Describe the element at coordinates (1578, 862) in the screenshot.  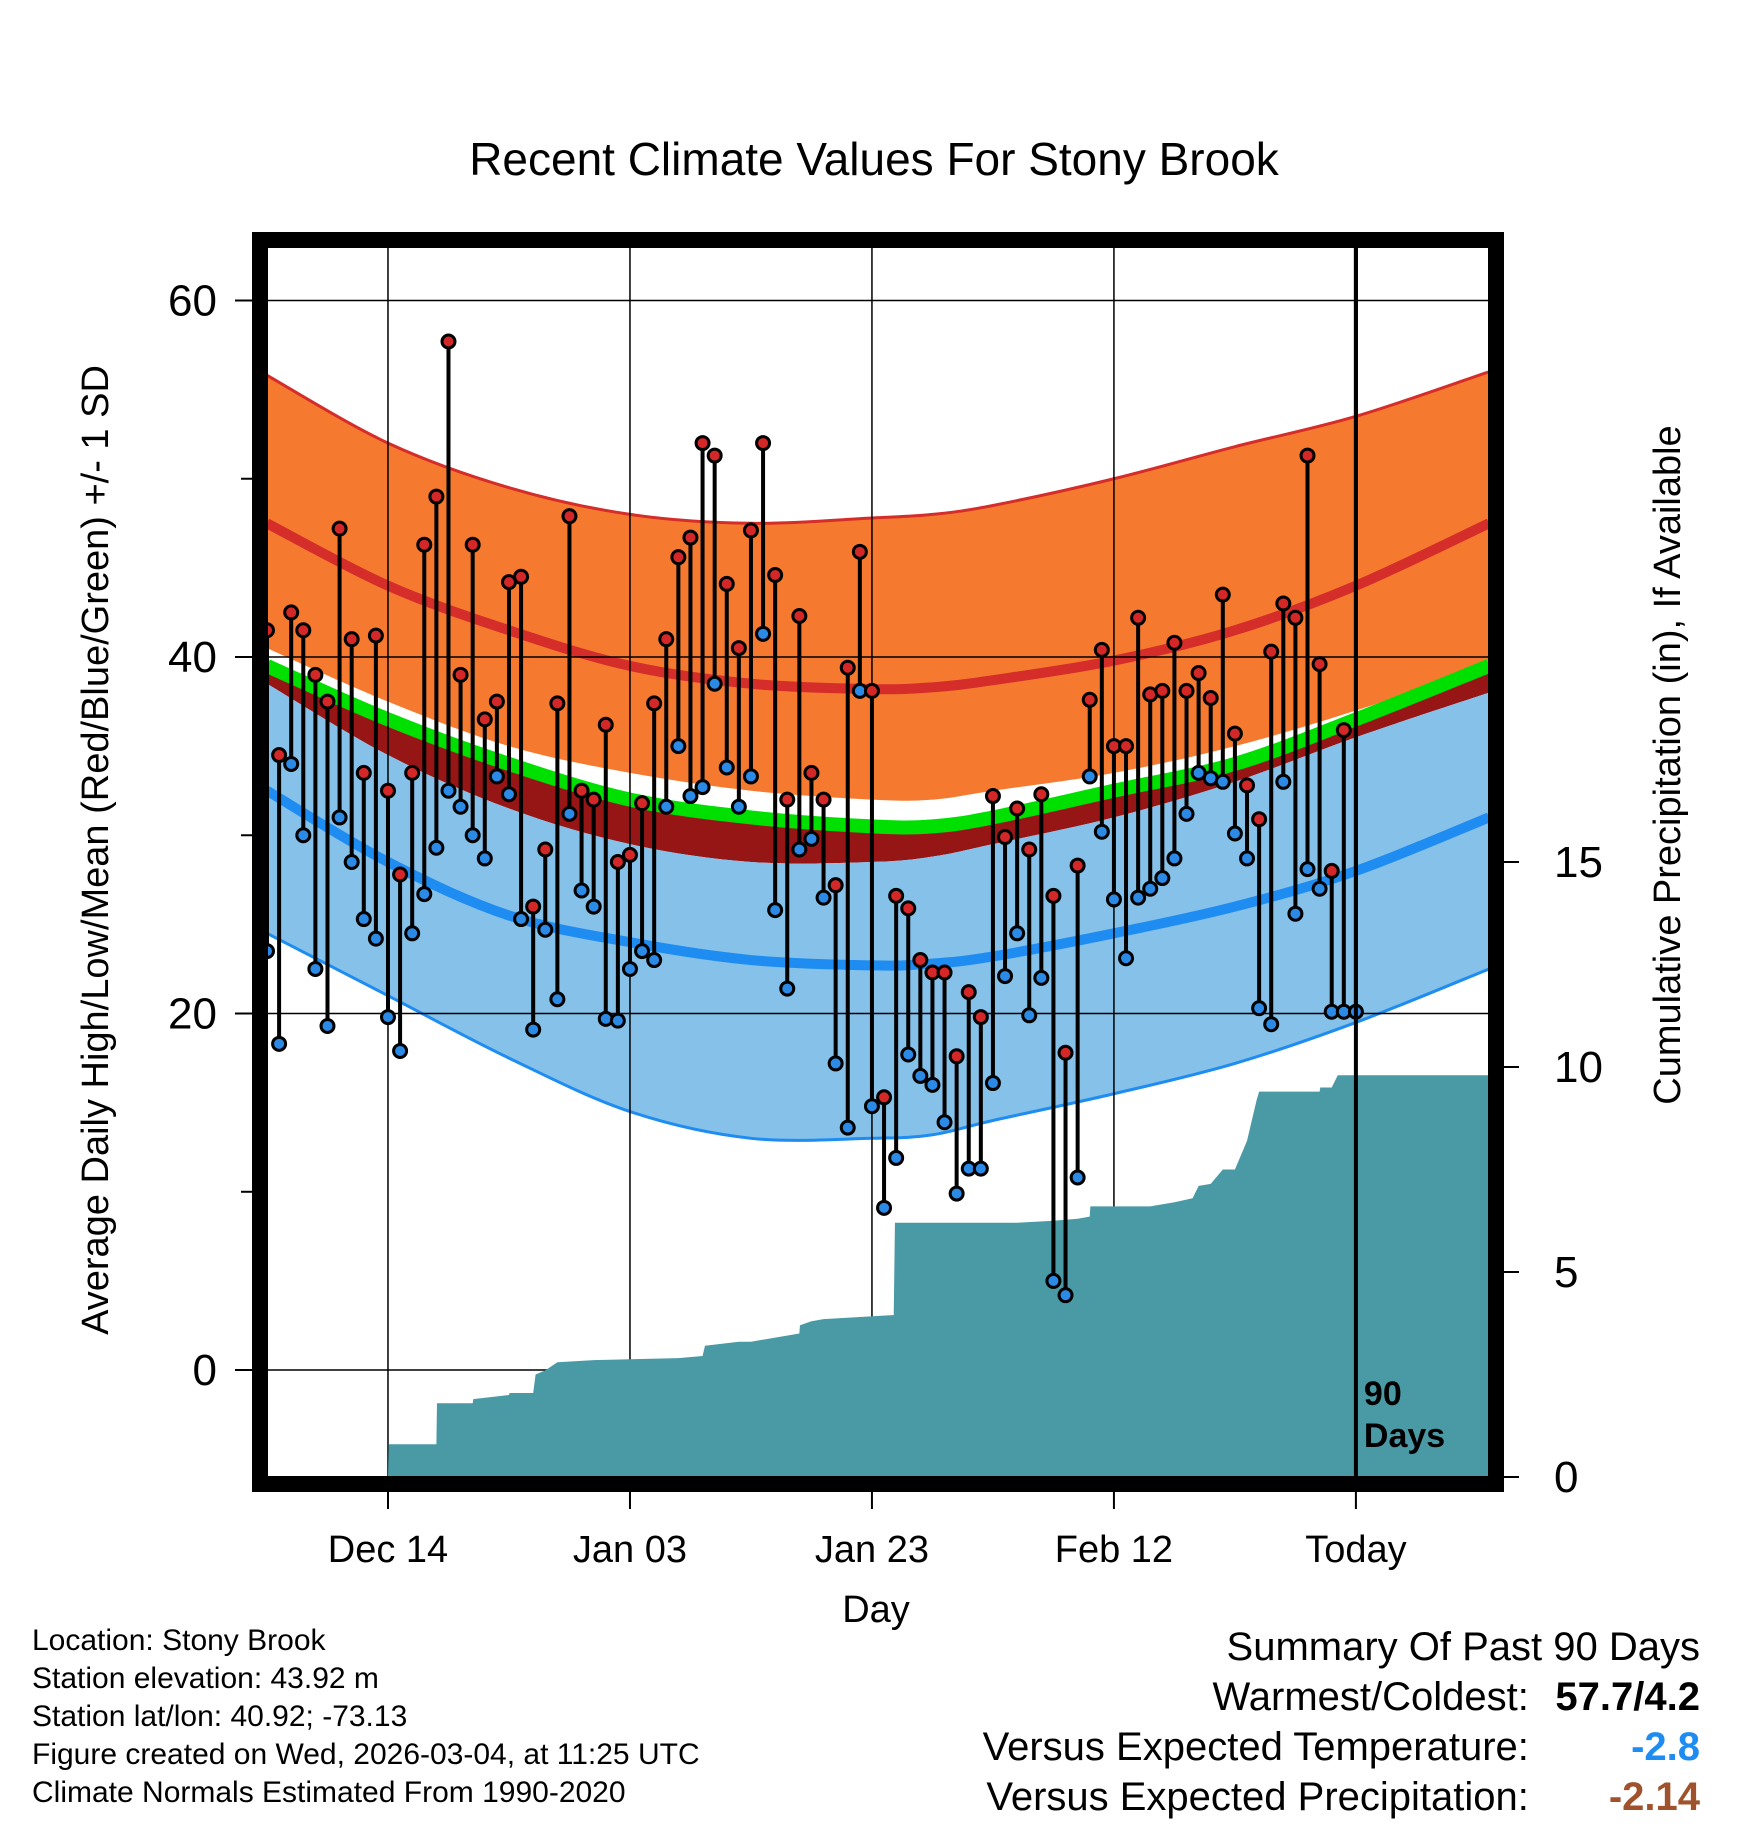
I see `y2-tick-label: 15` at that location.